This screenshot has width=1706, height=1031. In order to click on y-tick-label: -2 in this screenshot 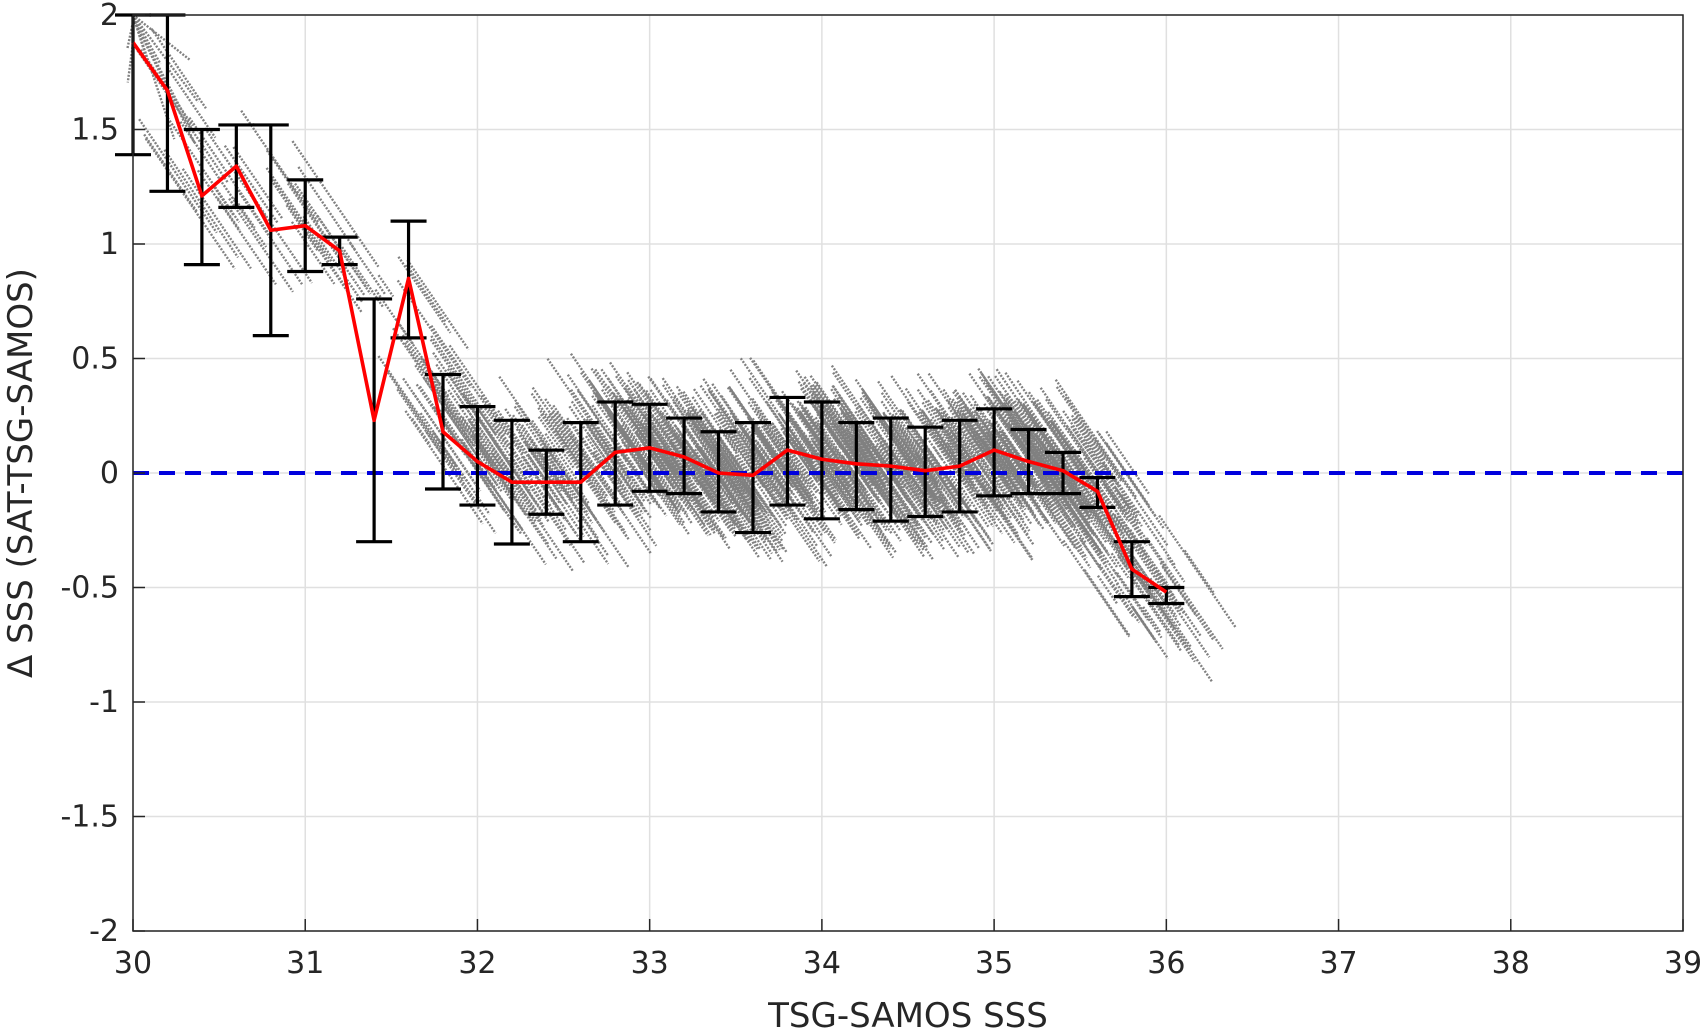, I will do `click(104, 931)`.